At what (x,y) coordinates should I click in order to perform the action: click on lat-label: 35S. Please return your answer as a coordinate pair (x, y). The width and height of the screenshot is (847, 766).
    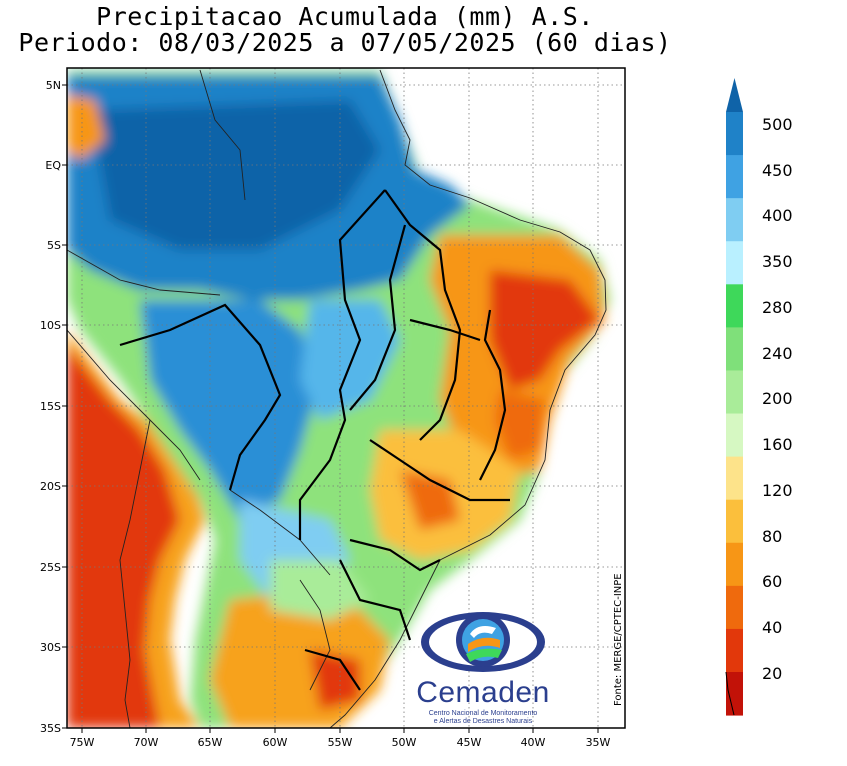
    Looking at the image, I should click on (50, 728).